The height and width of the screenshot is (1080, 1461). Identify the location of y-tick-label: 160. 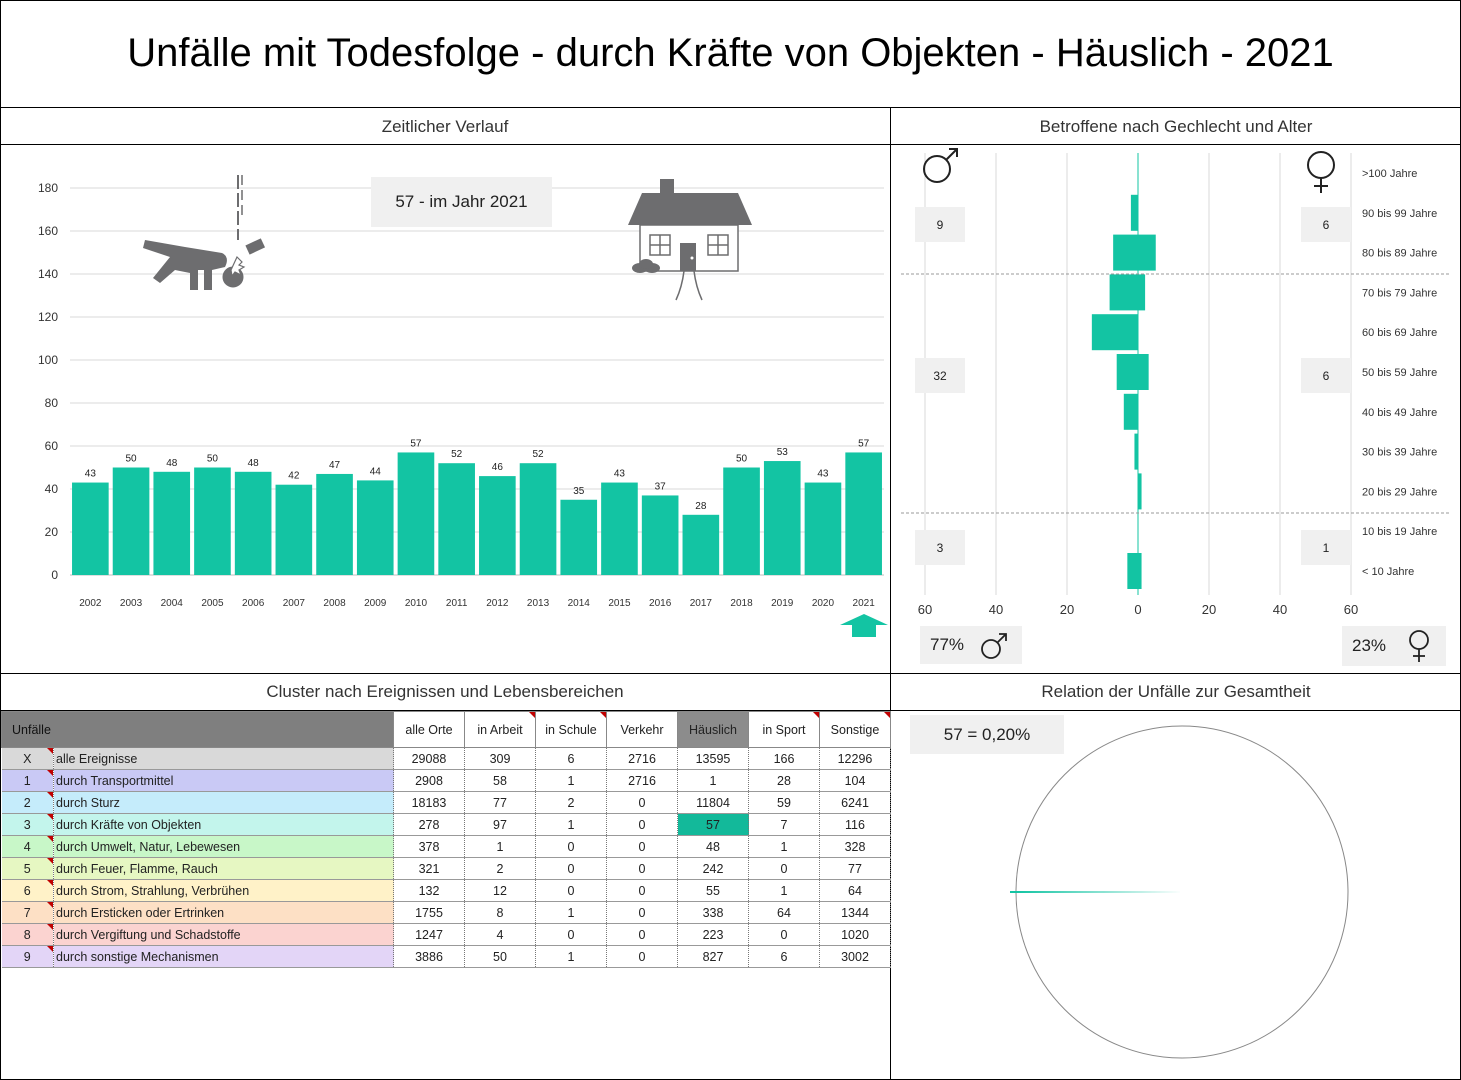
(48, 231).